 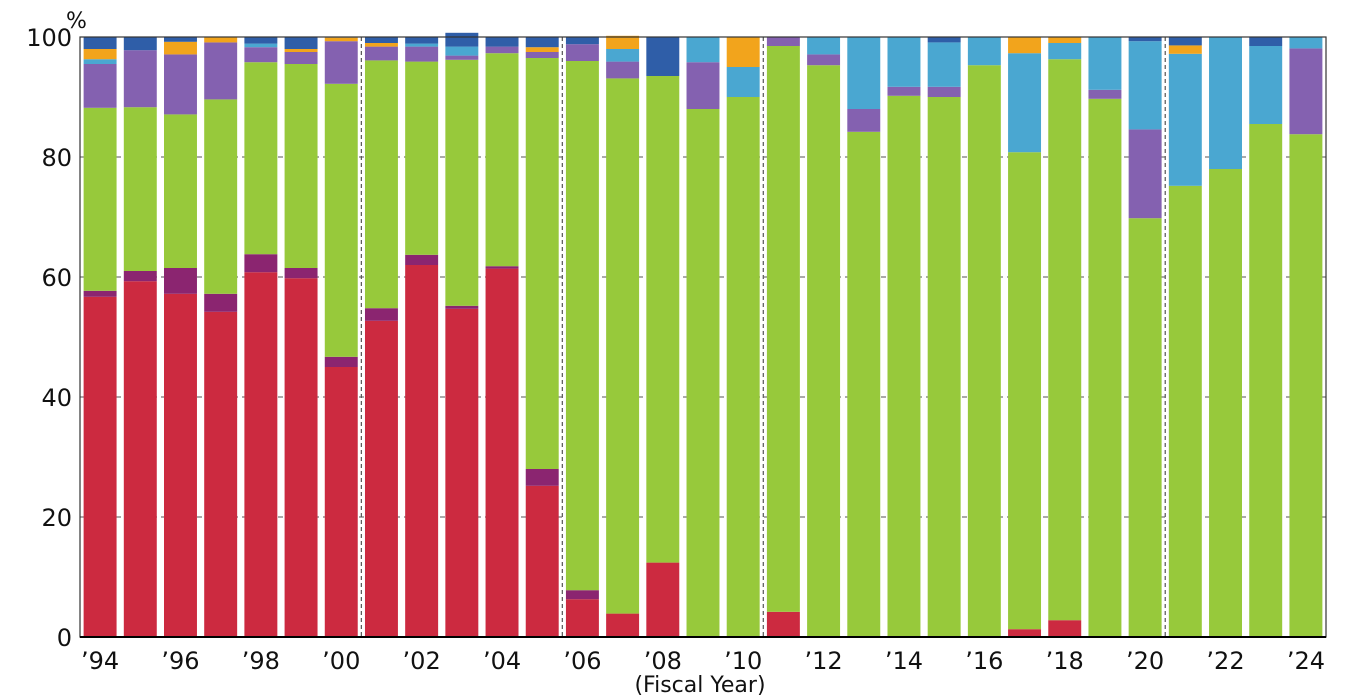 What do you see at coordinates (582, 337) in the screenshot?
I see `bar-stack-2006` at bounding box center [582, 337].